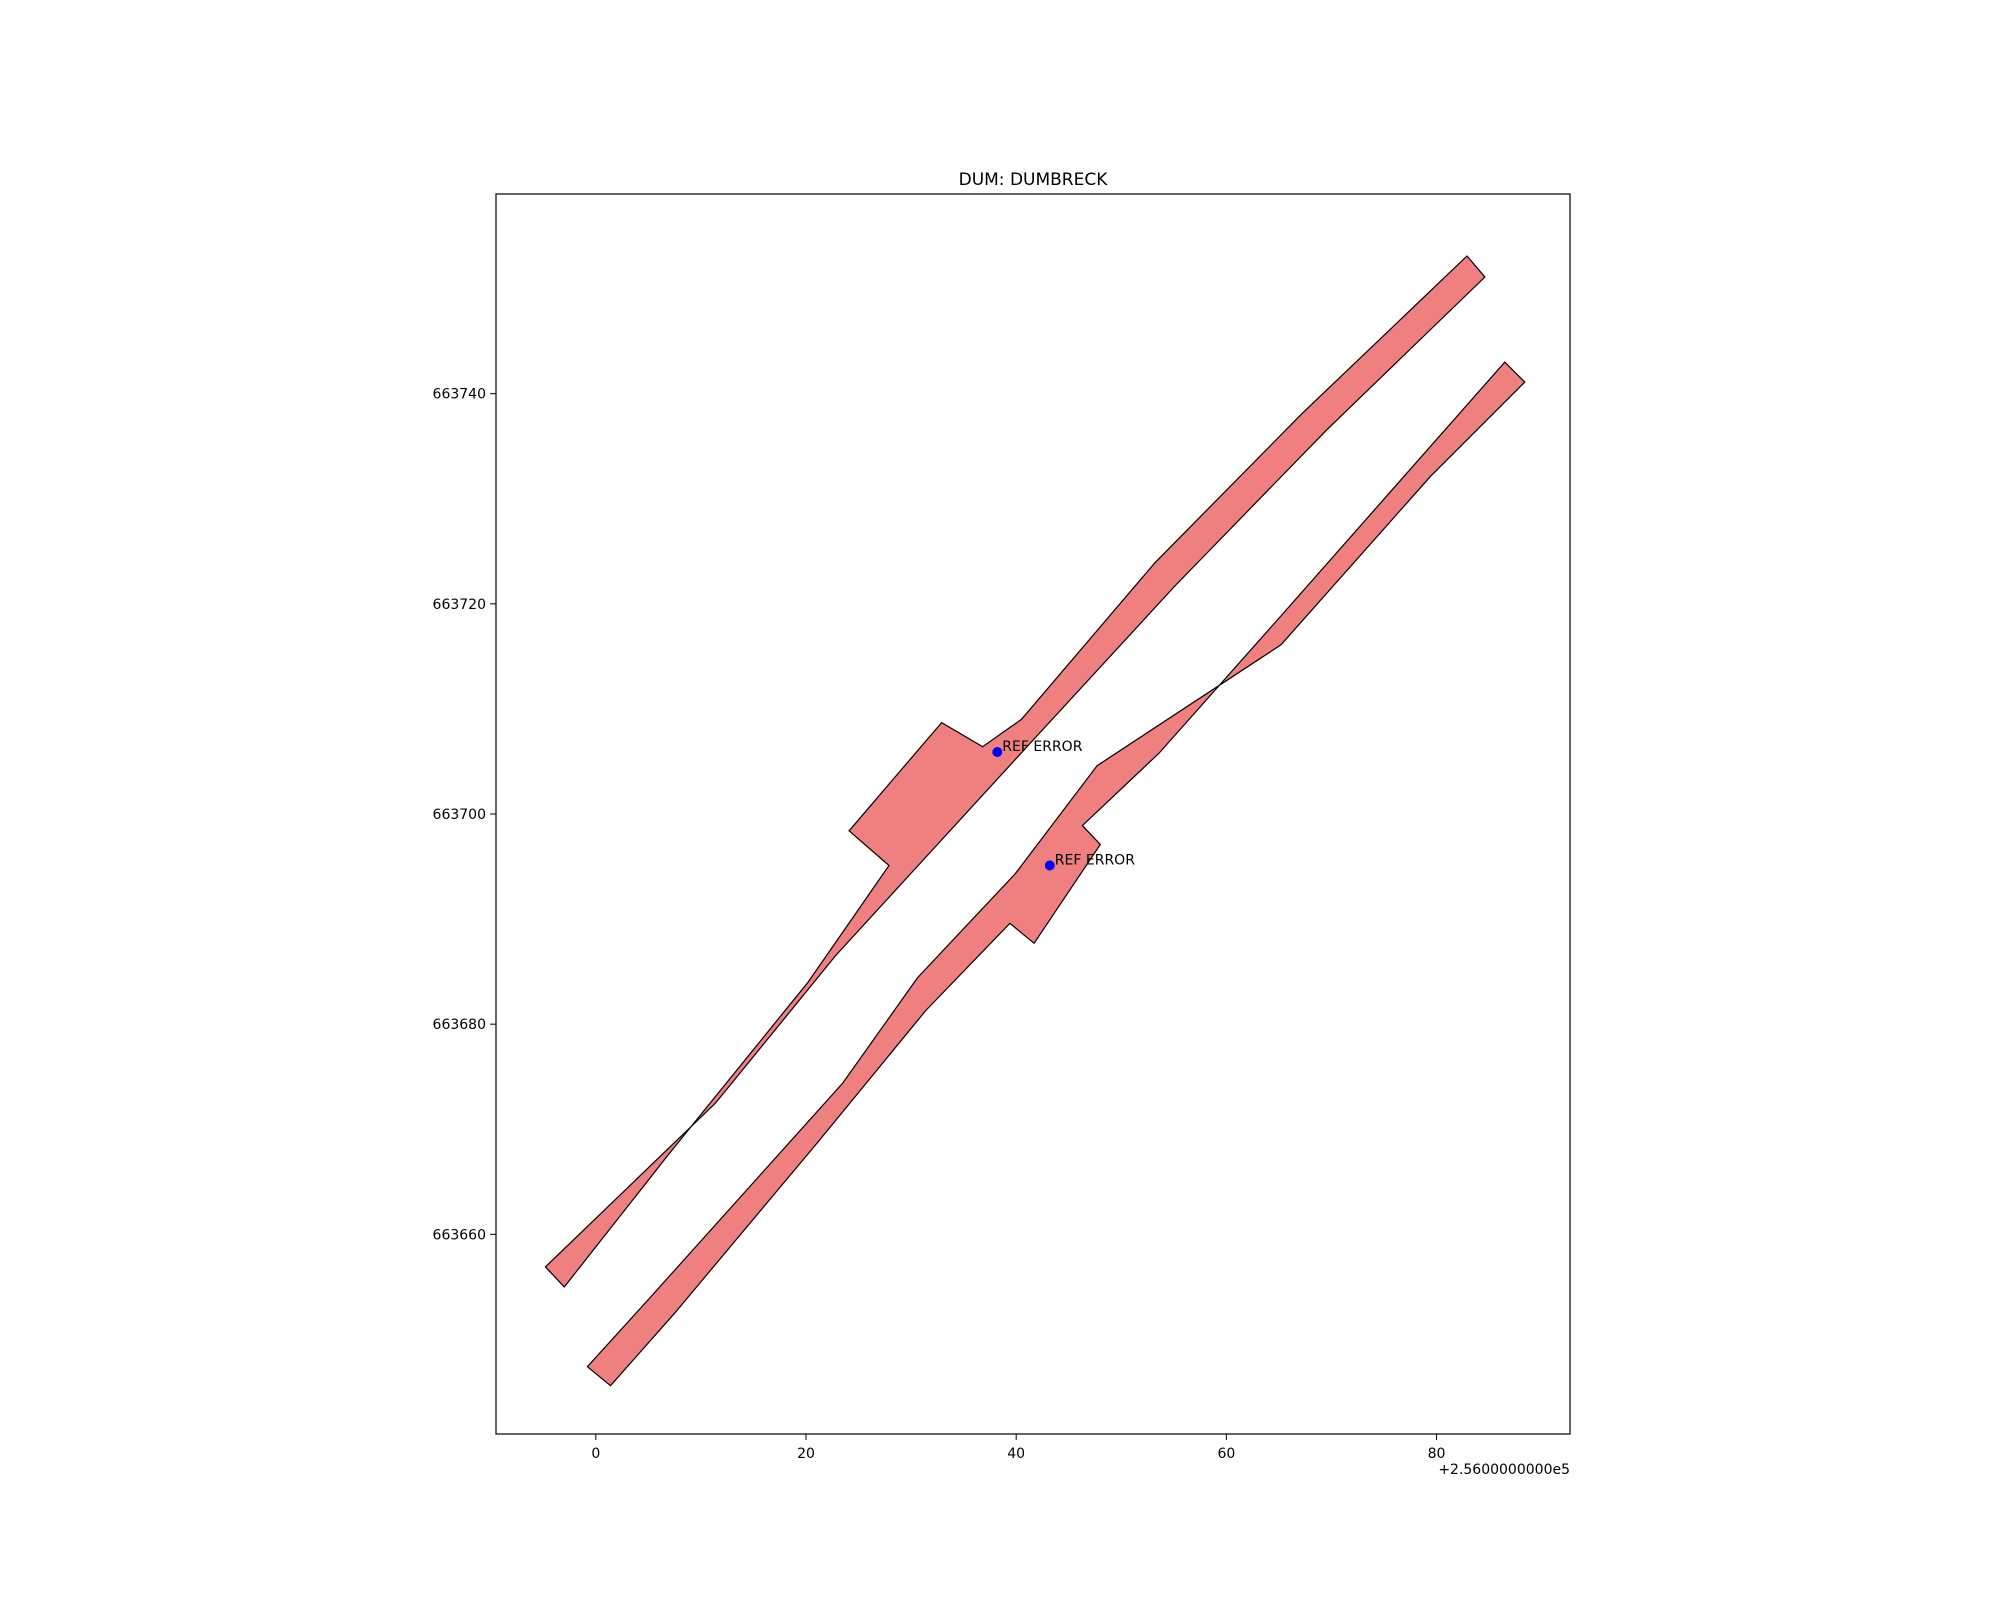  What do you see at coordinates (459, 1235) in the screenshot?
I see `y-tick-label: 663660` at bounding box center [459, 1235].